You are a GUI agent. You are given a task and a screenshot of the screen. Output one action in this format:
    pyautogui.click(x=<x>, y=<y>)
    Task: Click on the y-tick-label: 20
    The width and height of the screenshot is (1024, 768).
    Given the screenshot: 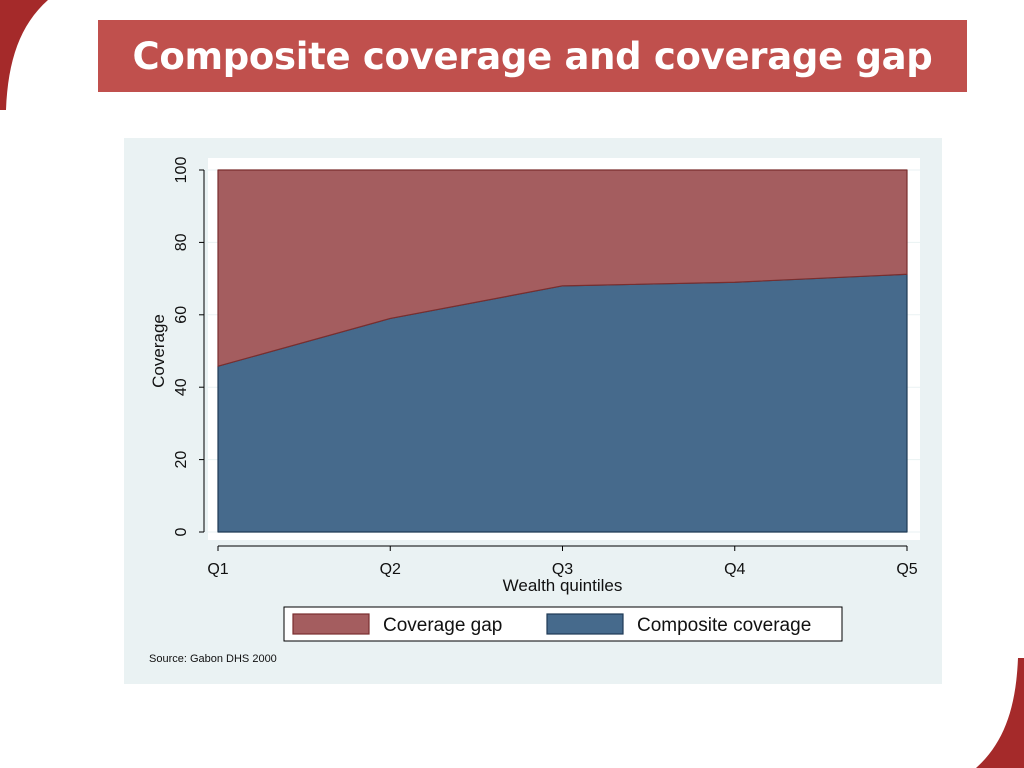 What is the action you would take?
    pyautogui.click(x=181, y=460)
    